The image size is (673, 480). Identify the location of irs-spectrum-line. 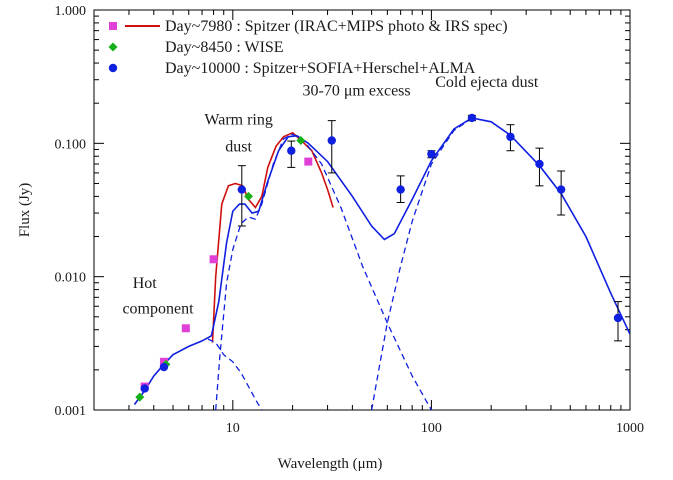
(272, 237).